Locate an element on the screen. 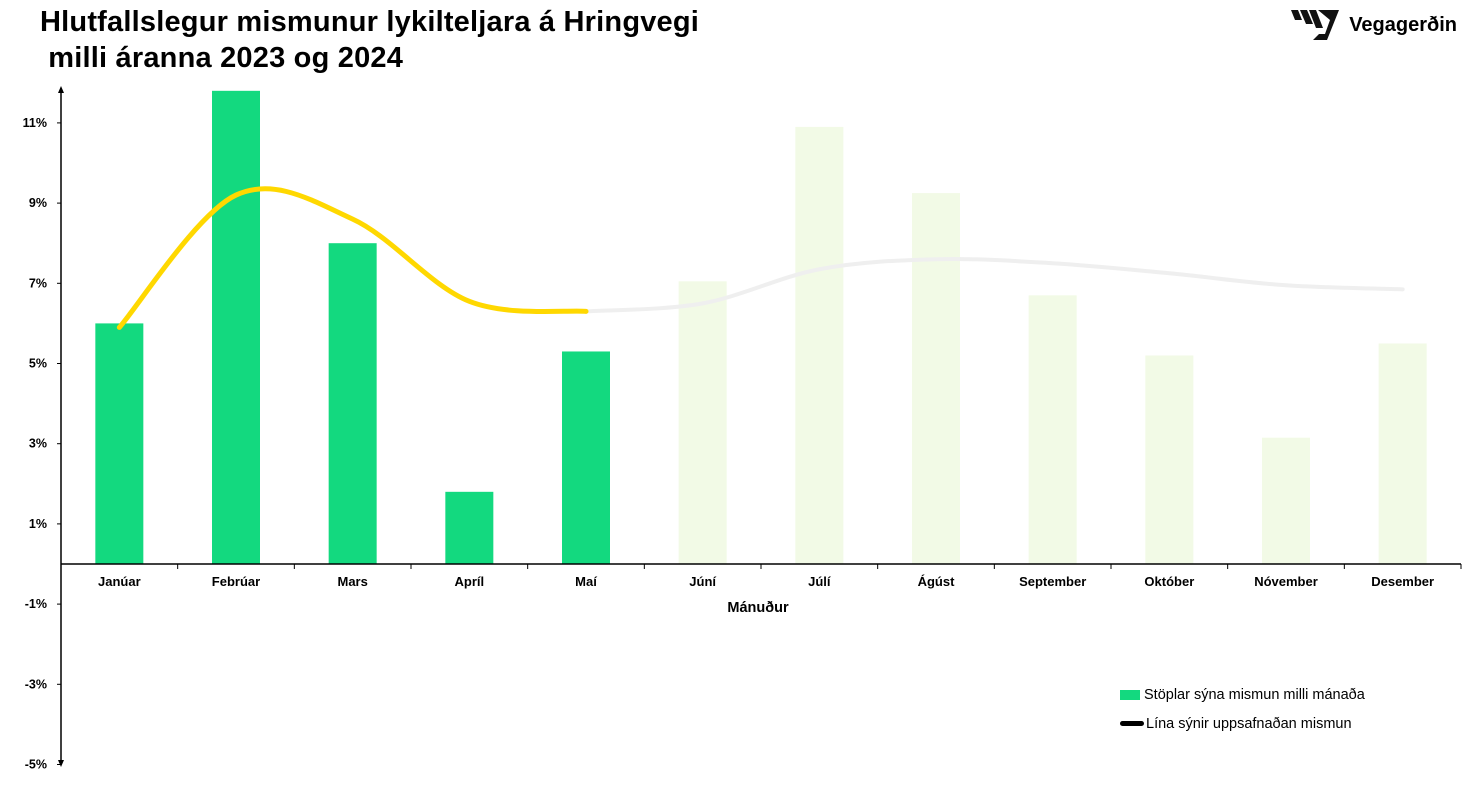  x-axis-label: Mánuður is located at coordinates (758, 608).